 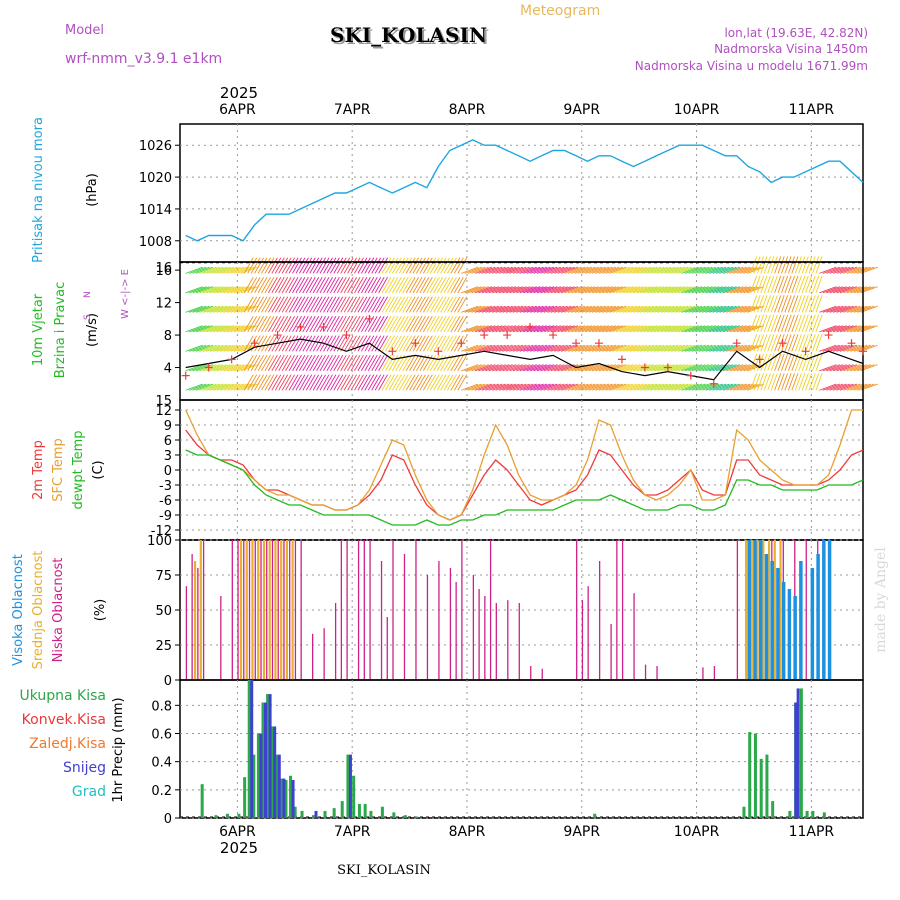 What do you see at coordinates (163, 576) in the screenshot?
I see `cloud-ytick-label: 75` at bounding box center [163, 576].